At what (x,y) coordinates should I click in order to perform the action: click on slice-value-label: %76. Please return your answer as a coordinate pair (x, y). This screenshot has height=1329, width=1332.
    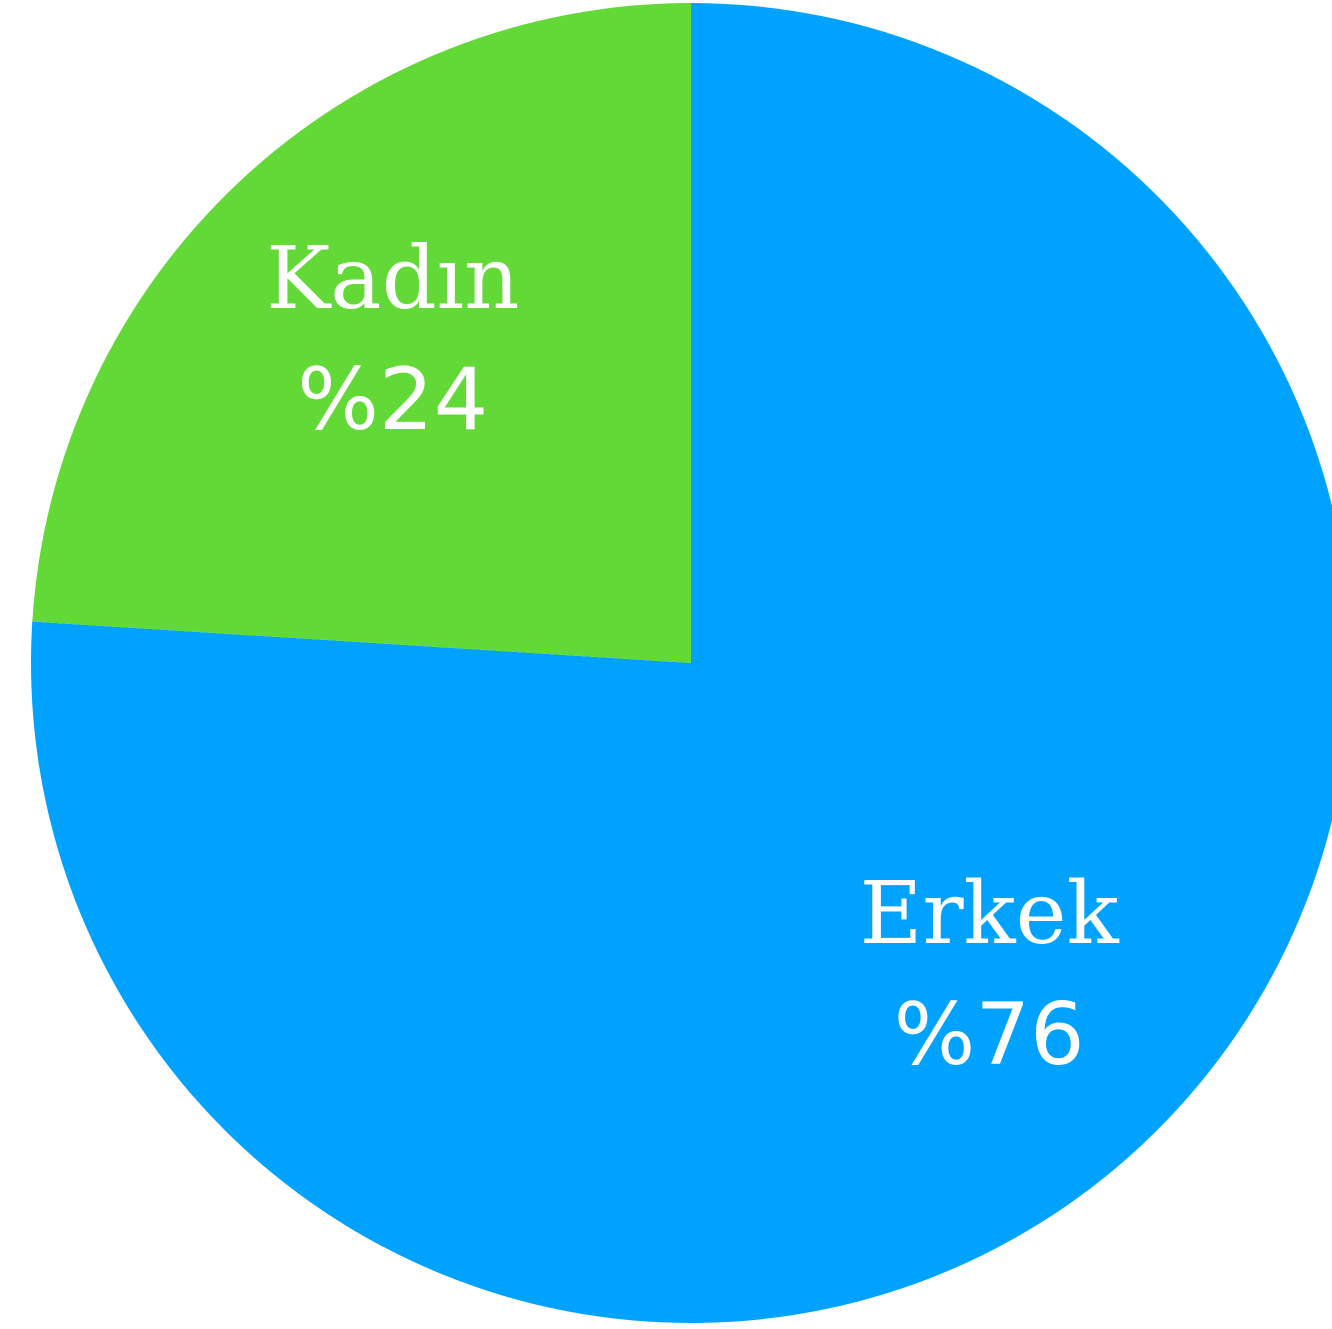
    Looking at the image, I should click on (989, 1035).